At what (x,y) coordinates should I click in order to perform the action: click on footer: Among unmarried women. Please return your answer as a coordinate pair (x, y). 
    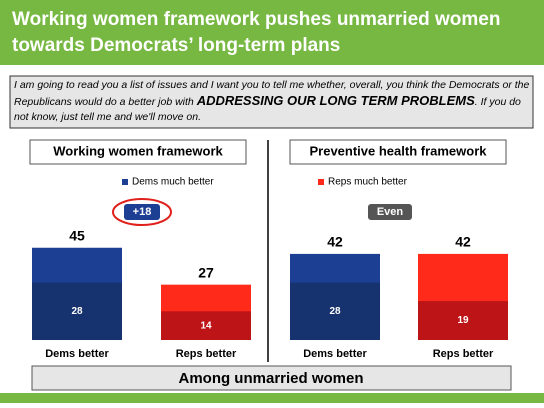
    Looking at the image, I should click on (270, 378).